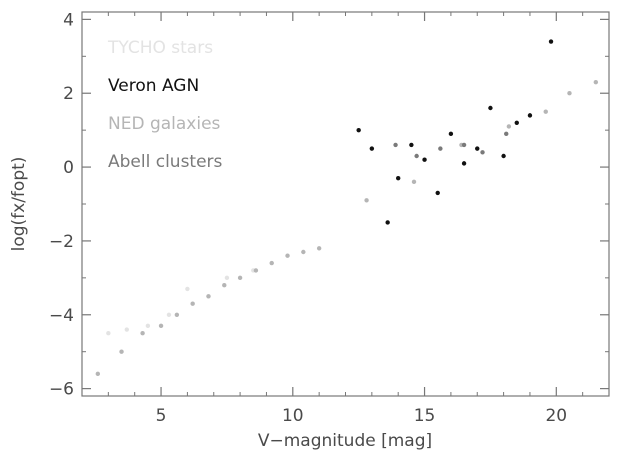 The height and width of the screenshot is (474, 621). What do you see at coordinates (181, 302) in the screenshot?
I see `series-tycho-stars` at bounding box center [181, 302].